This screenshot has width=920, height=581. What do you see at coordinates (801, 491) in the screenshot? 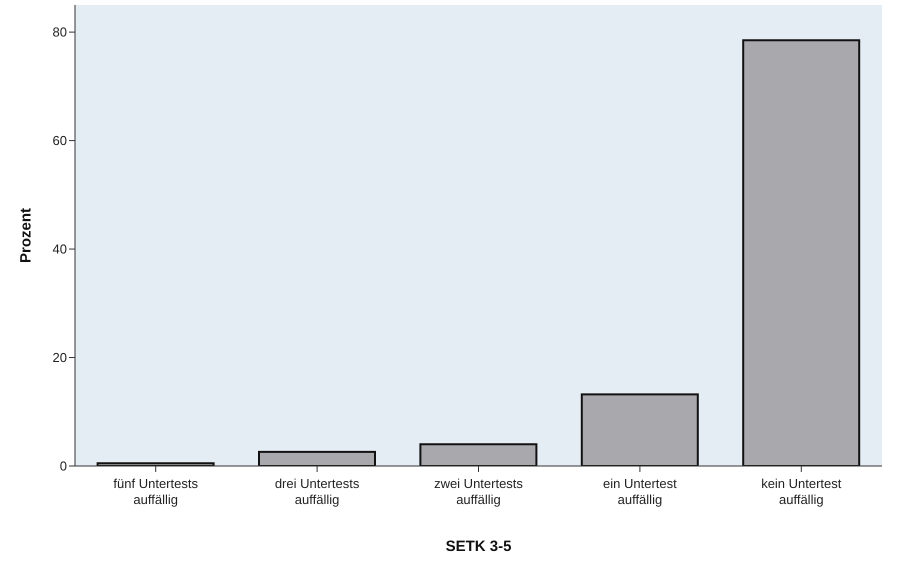
I see `x-tick-label: kein Untertest auffällig` at bounding box center [801, 491].